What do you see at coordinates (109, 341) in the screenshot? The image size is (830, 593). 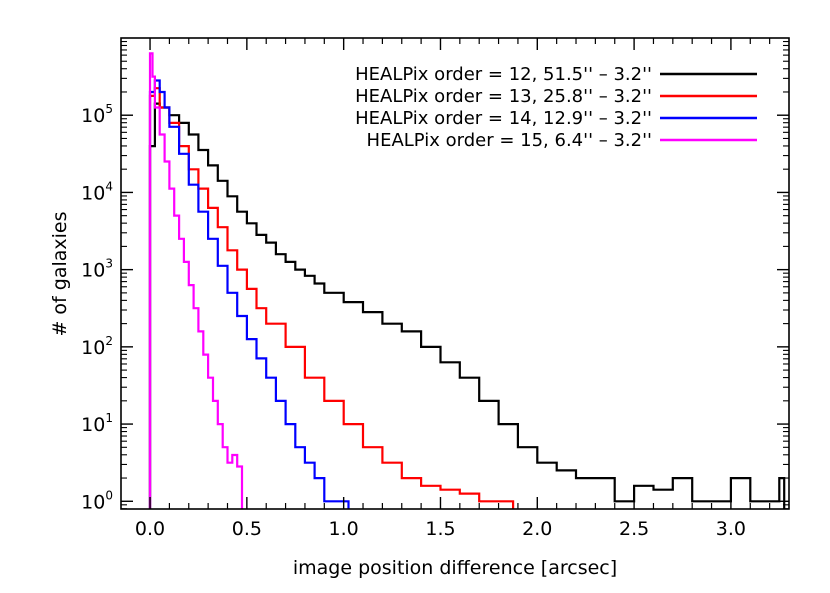 I see `y-tick-exponent: 2` at bounding box center [109, 341].